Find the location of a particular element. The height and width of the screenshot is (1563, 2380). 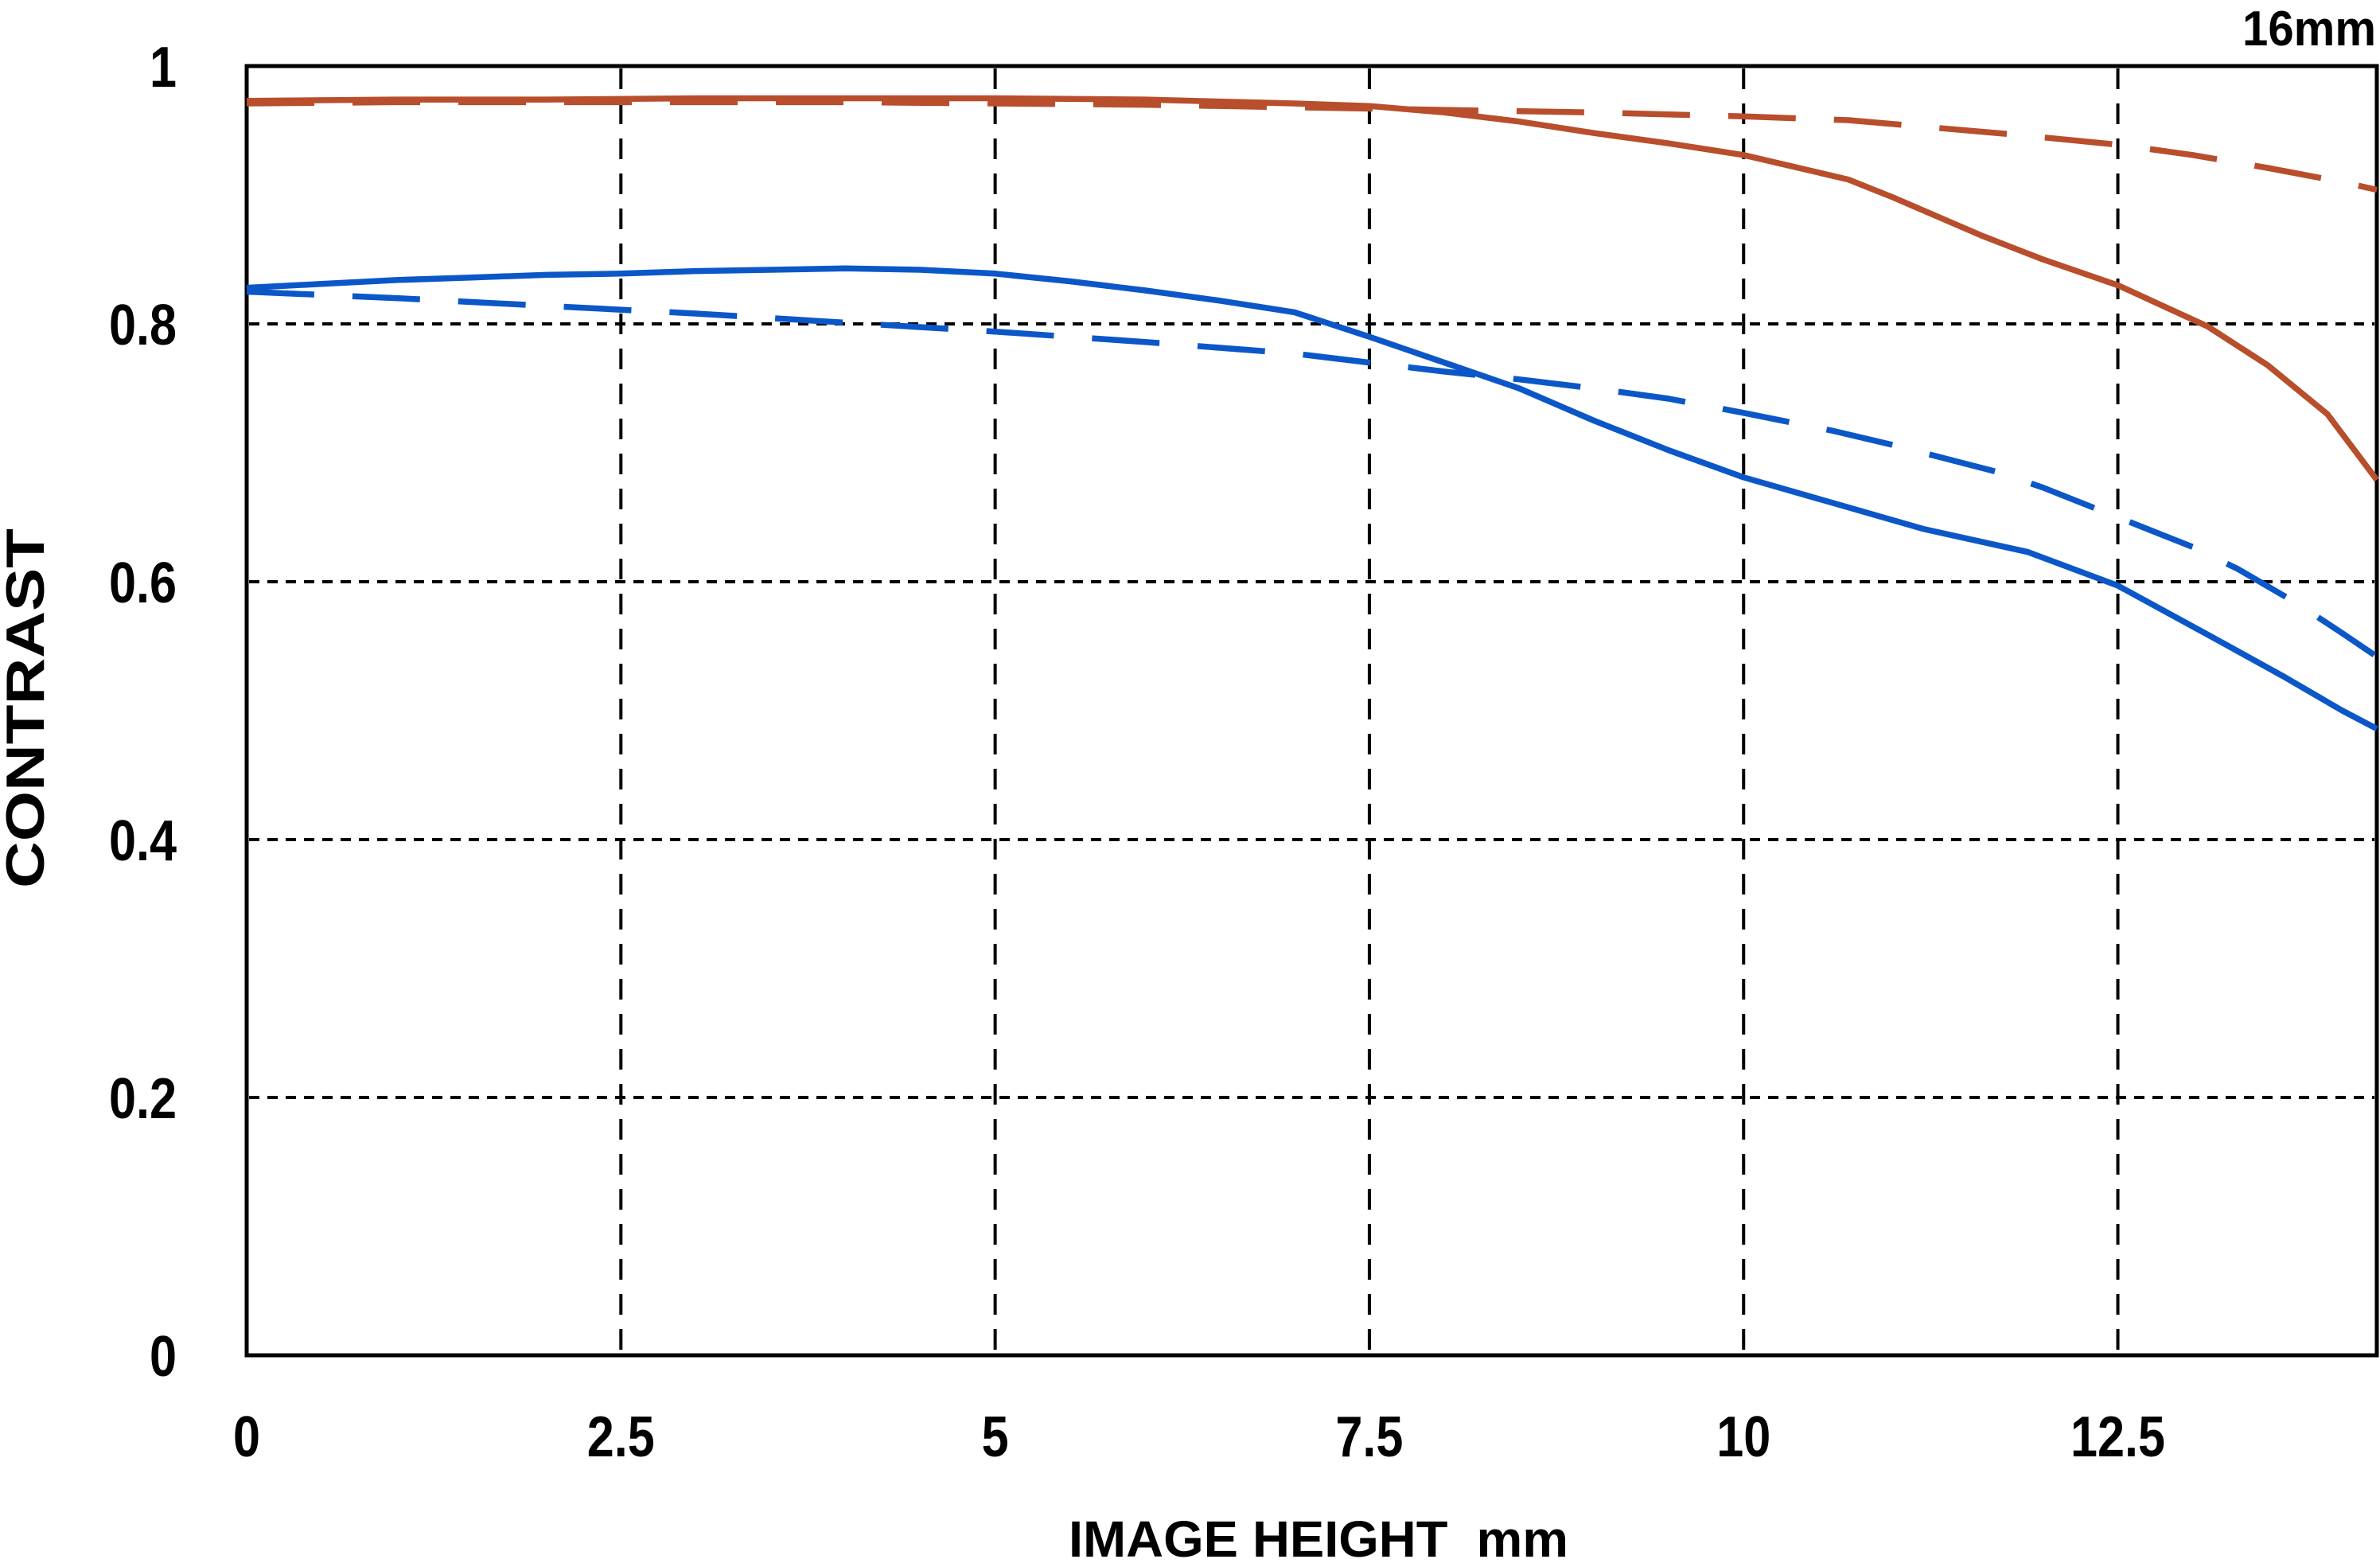

x-tick-label-2.5: 2.5 is located at coordinates (621, 1437).